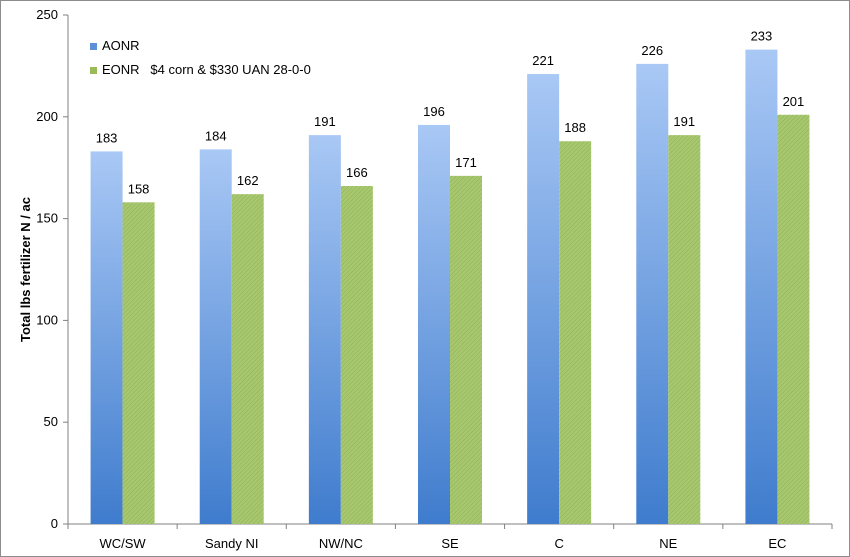  Describe the element at coordinates (93, 70) in the screenshot. I see `legend-swatch-eonr` at that location.